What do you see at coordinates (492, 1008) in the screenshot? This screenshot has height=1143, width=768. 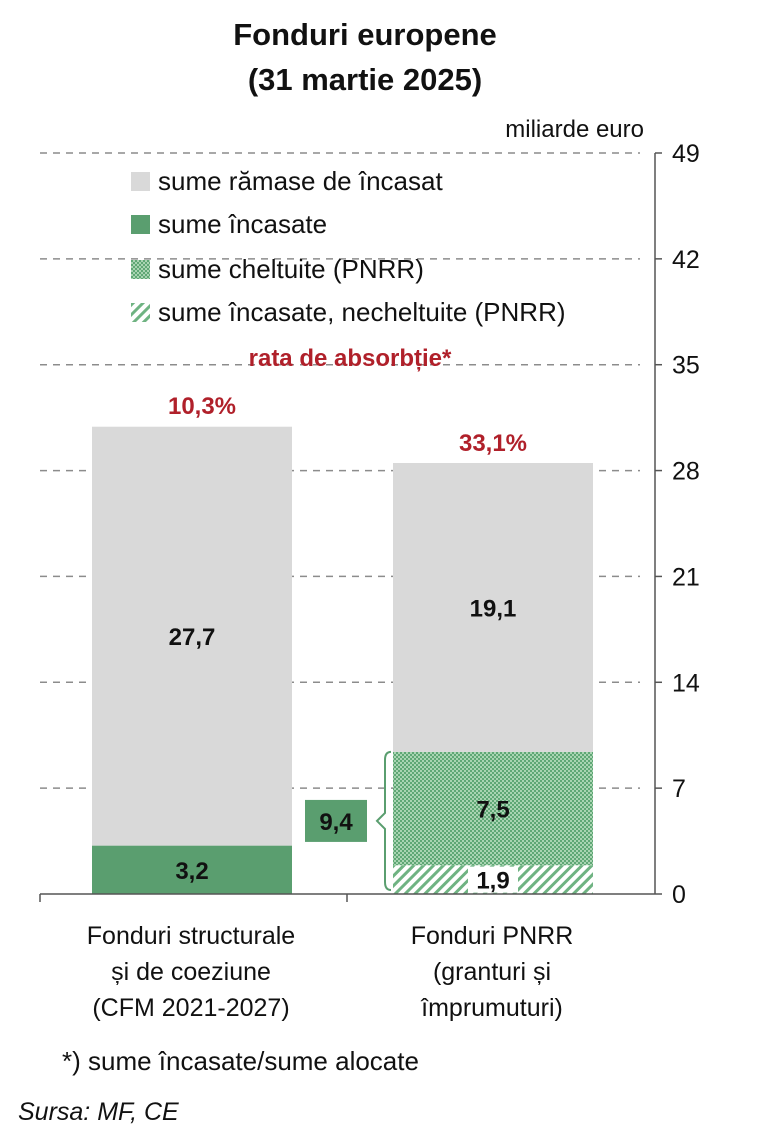 I see `category-line: împrumuturi)` at bounding box center [492, 1008].